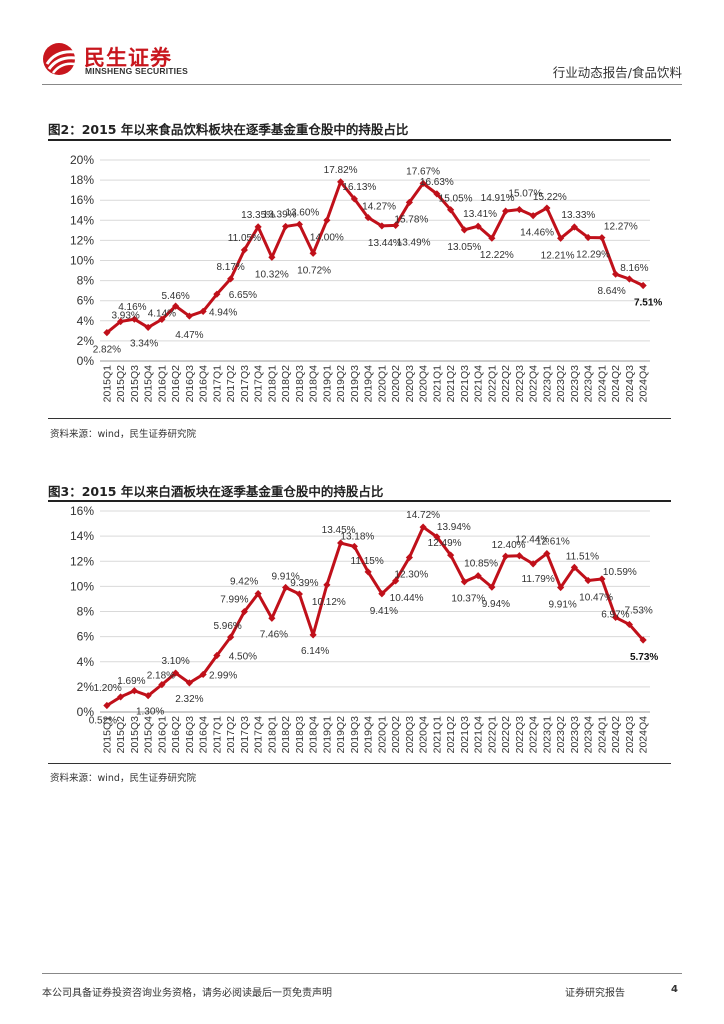  I want to click on data-label: 15.05%, so click(456, 199).